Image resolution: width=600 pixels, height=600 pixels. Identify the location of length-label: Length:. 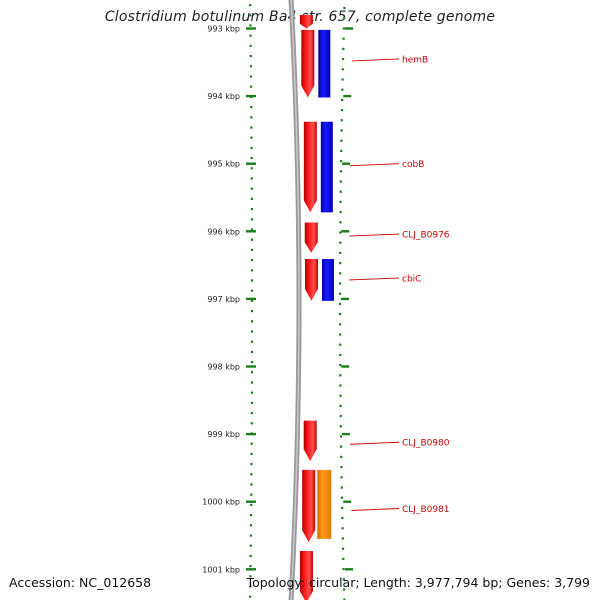
(387, 582).